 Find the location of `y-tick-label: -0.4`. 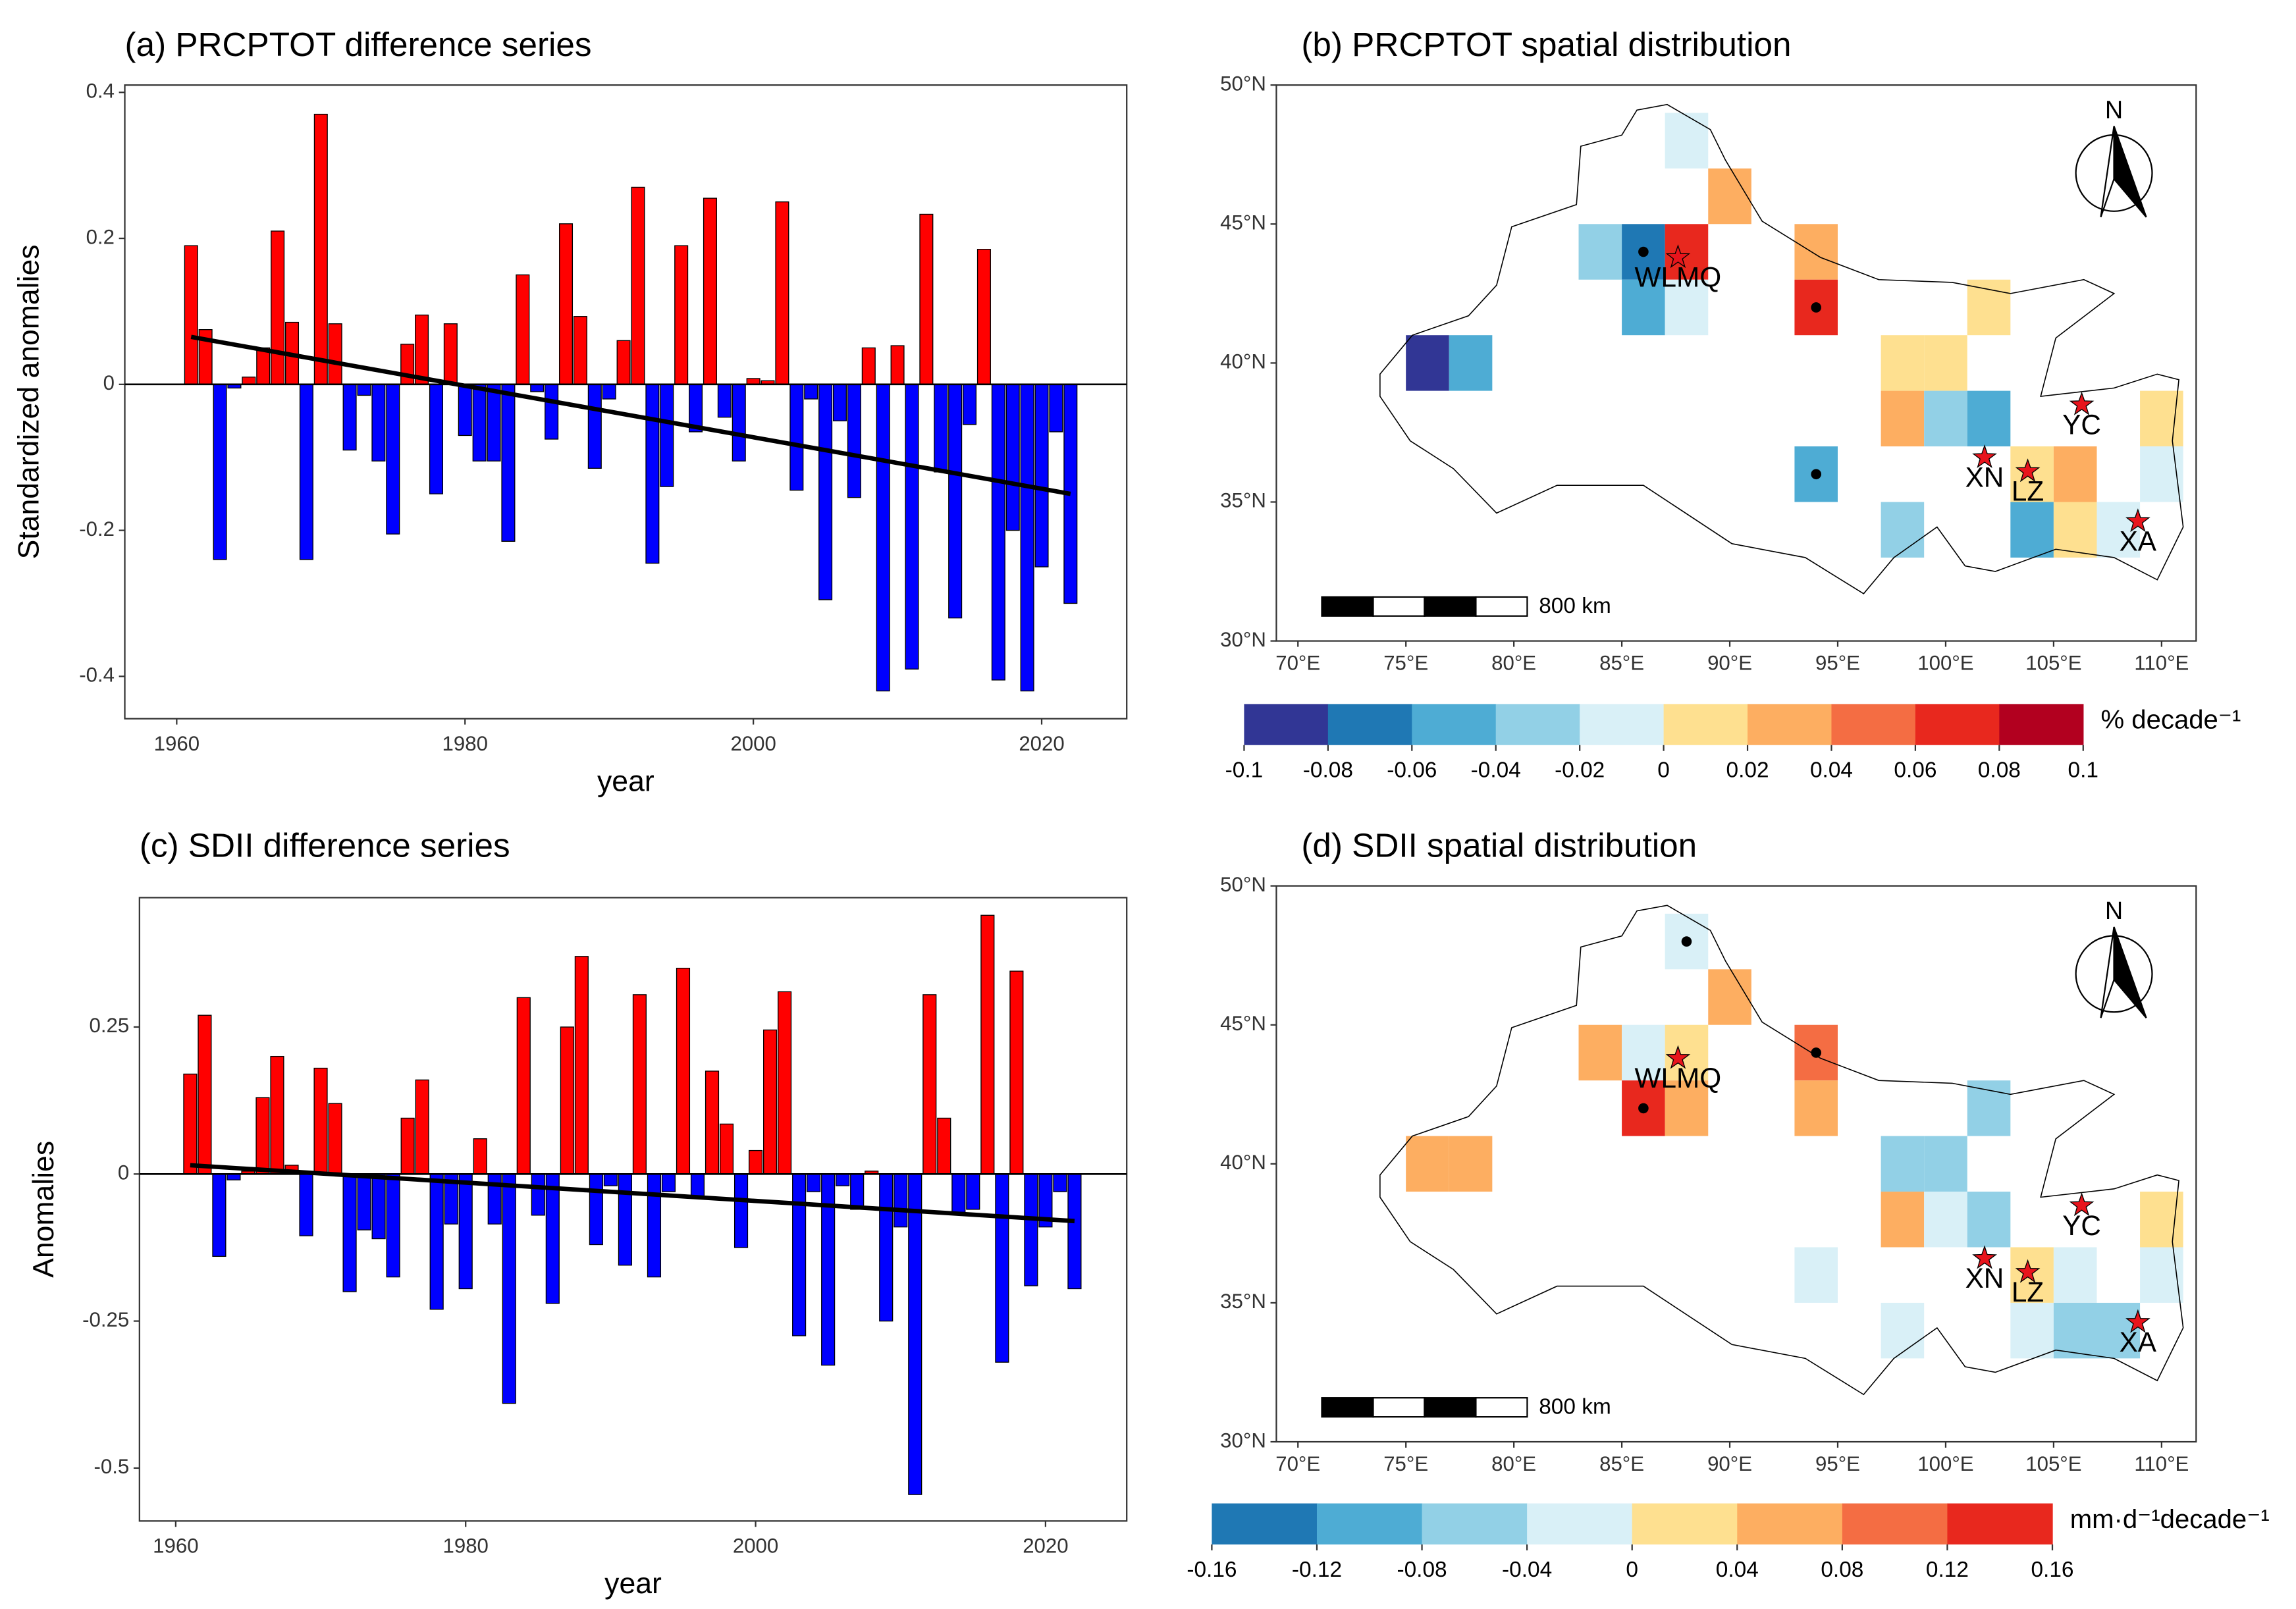

y-tick-label: -0.4 is located at coordinates (97, 675).